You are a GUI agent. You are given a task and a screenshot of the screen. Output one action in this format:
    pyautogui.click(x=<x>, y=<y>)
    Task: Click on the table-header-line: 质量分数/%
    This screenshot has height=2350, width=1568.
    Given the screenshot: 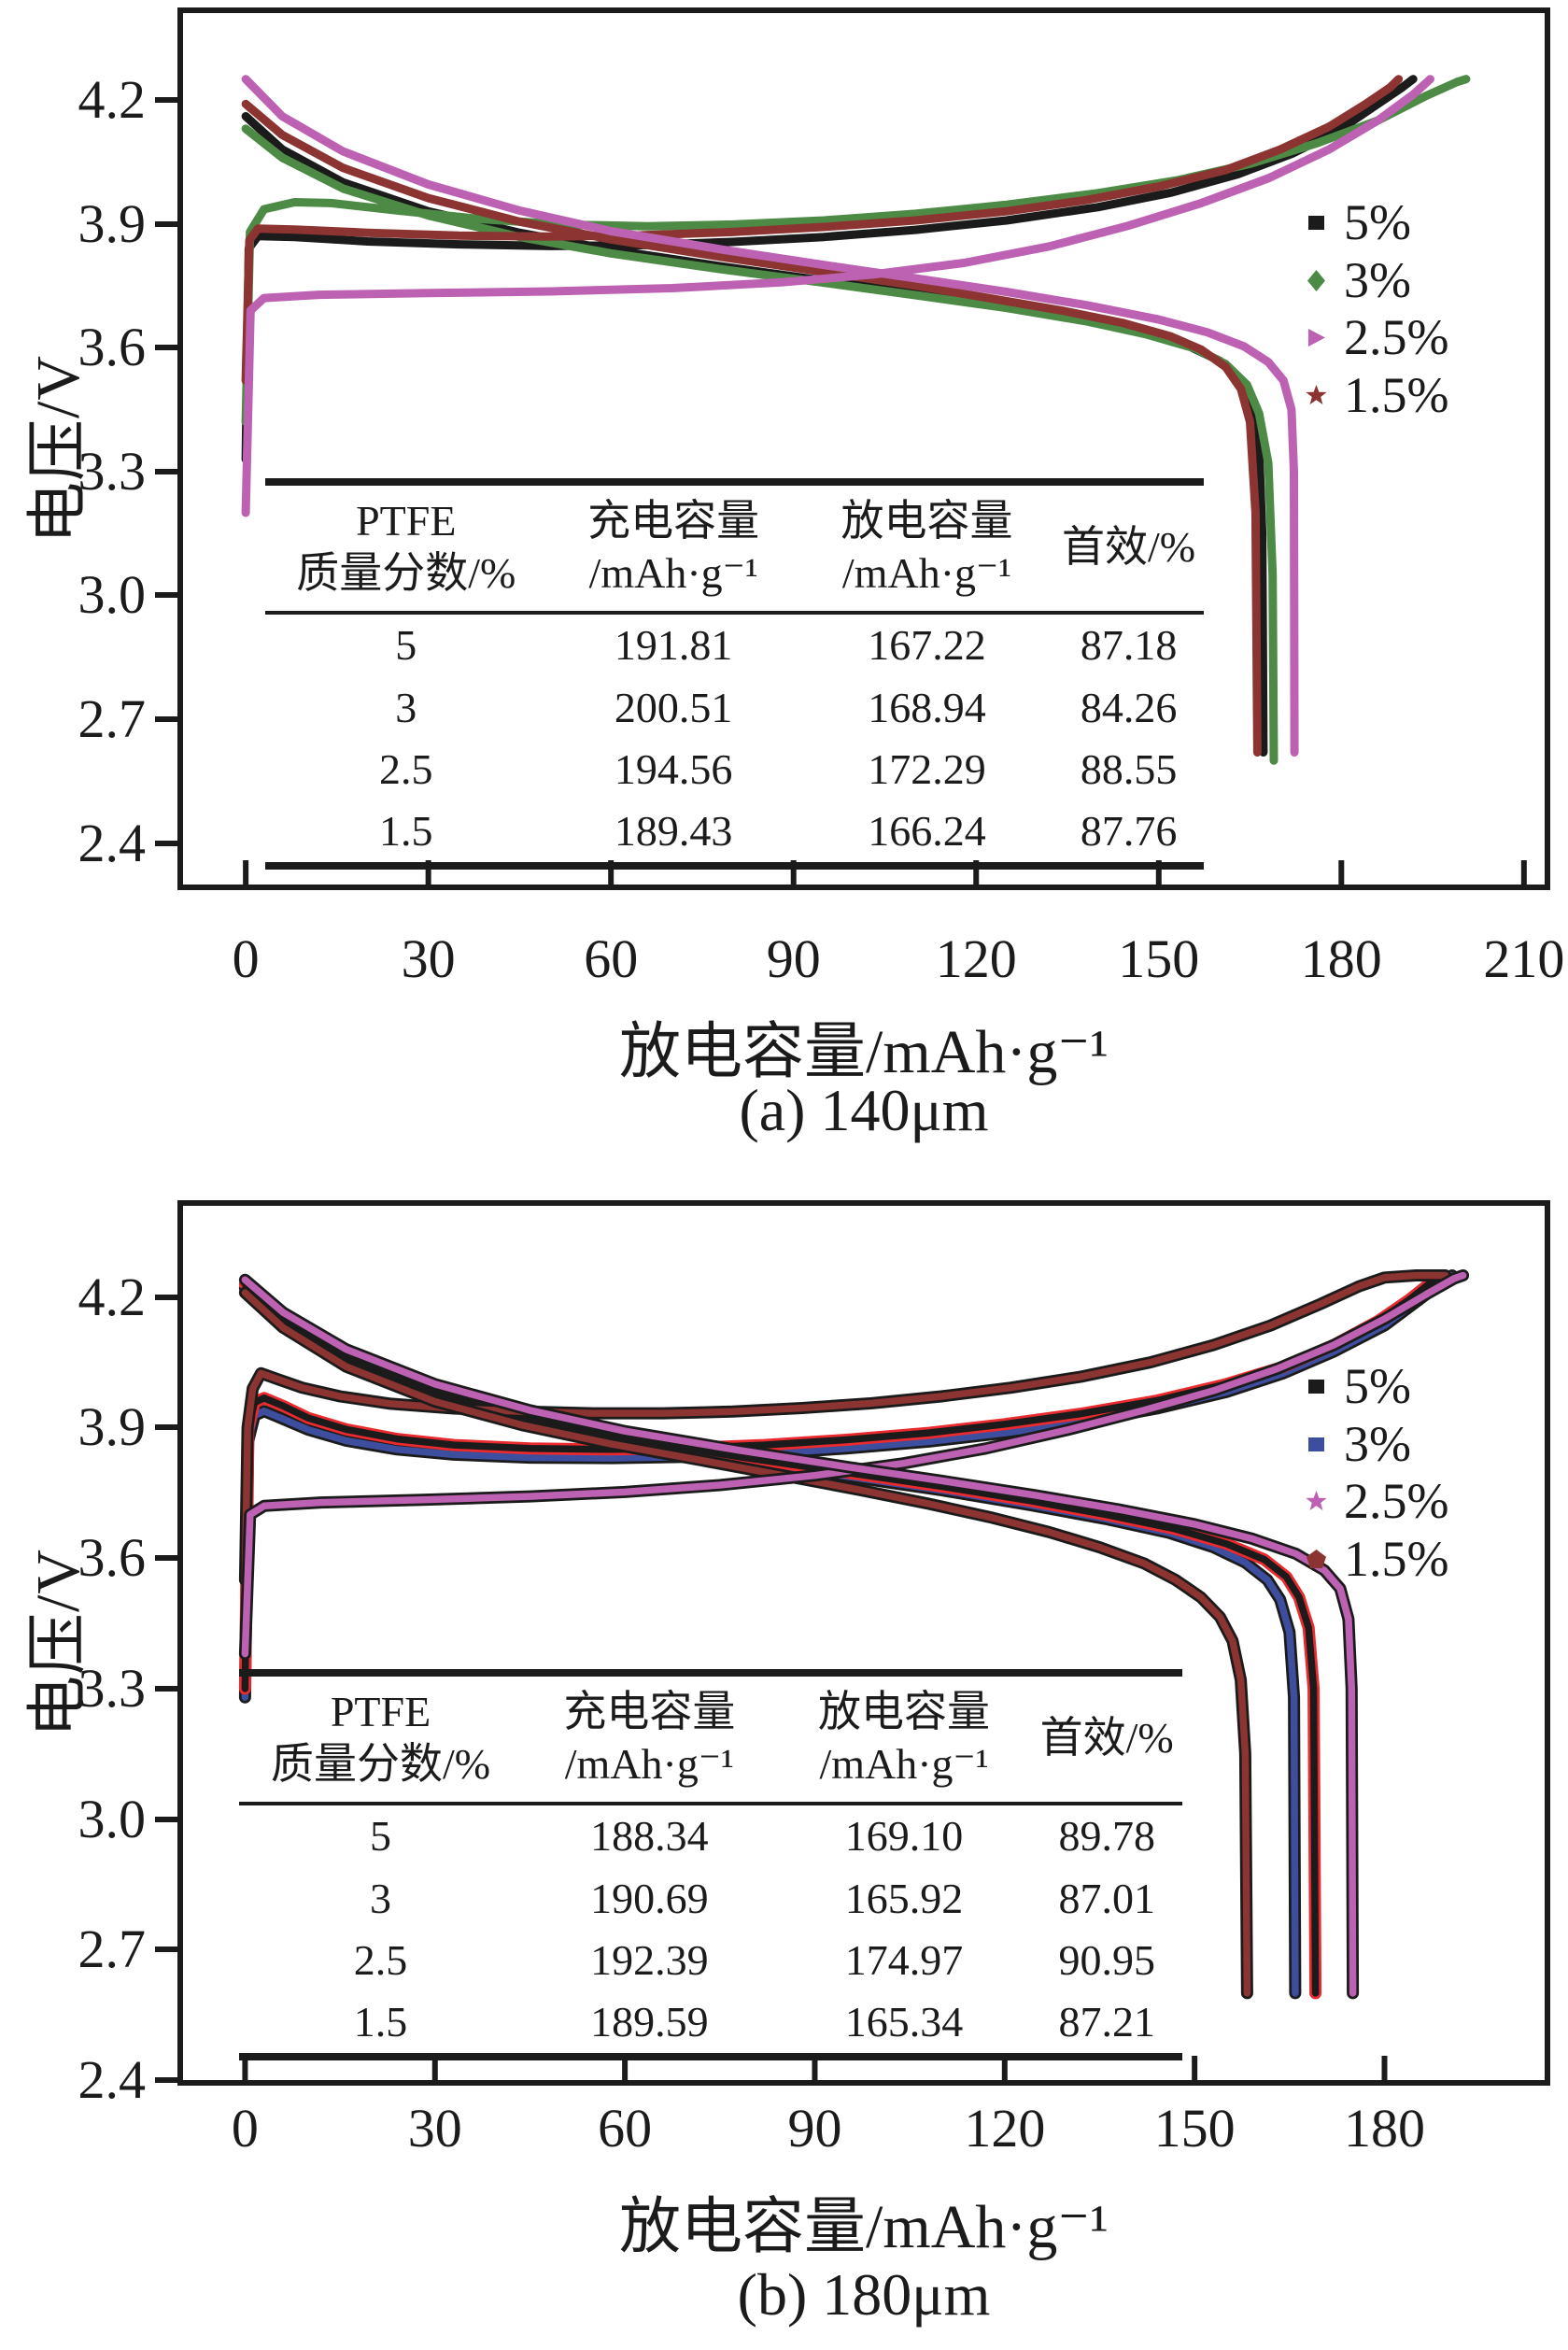 What is the action you would take?
    pyautogui.click(x=406, y=573)
    